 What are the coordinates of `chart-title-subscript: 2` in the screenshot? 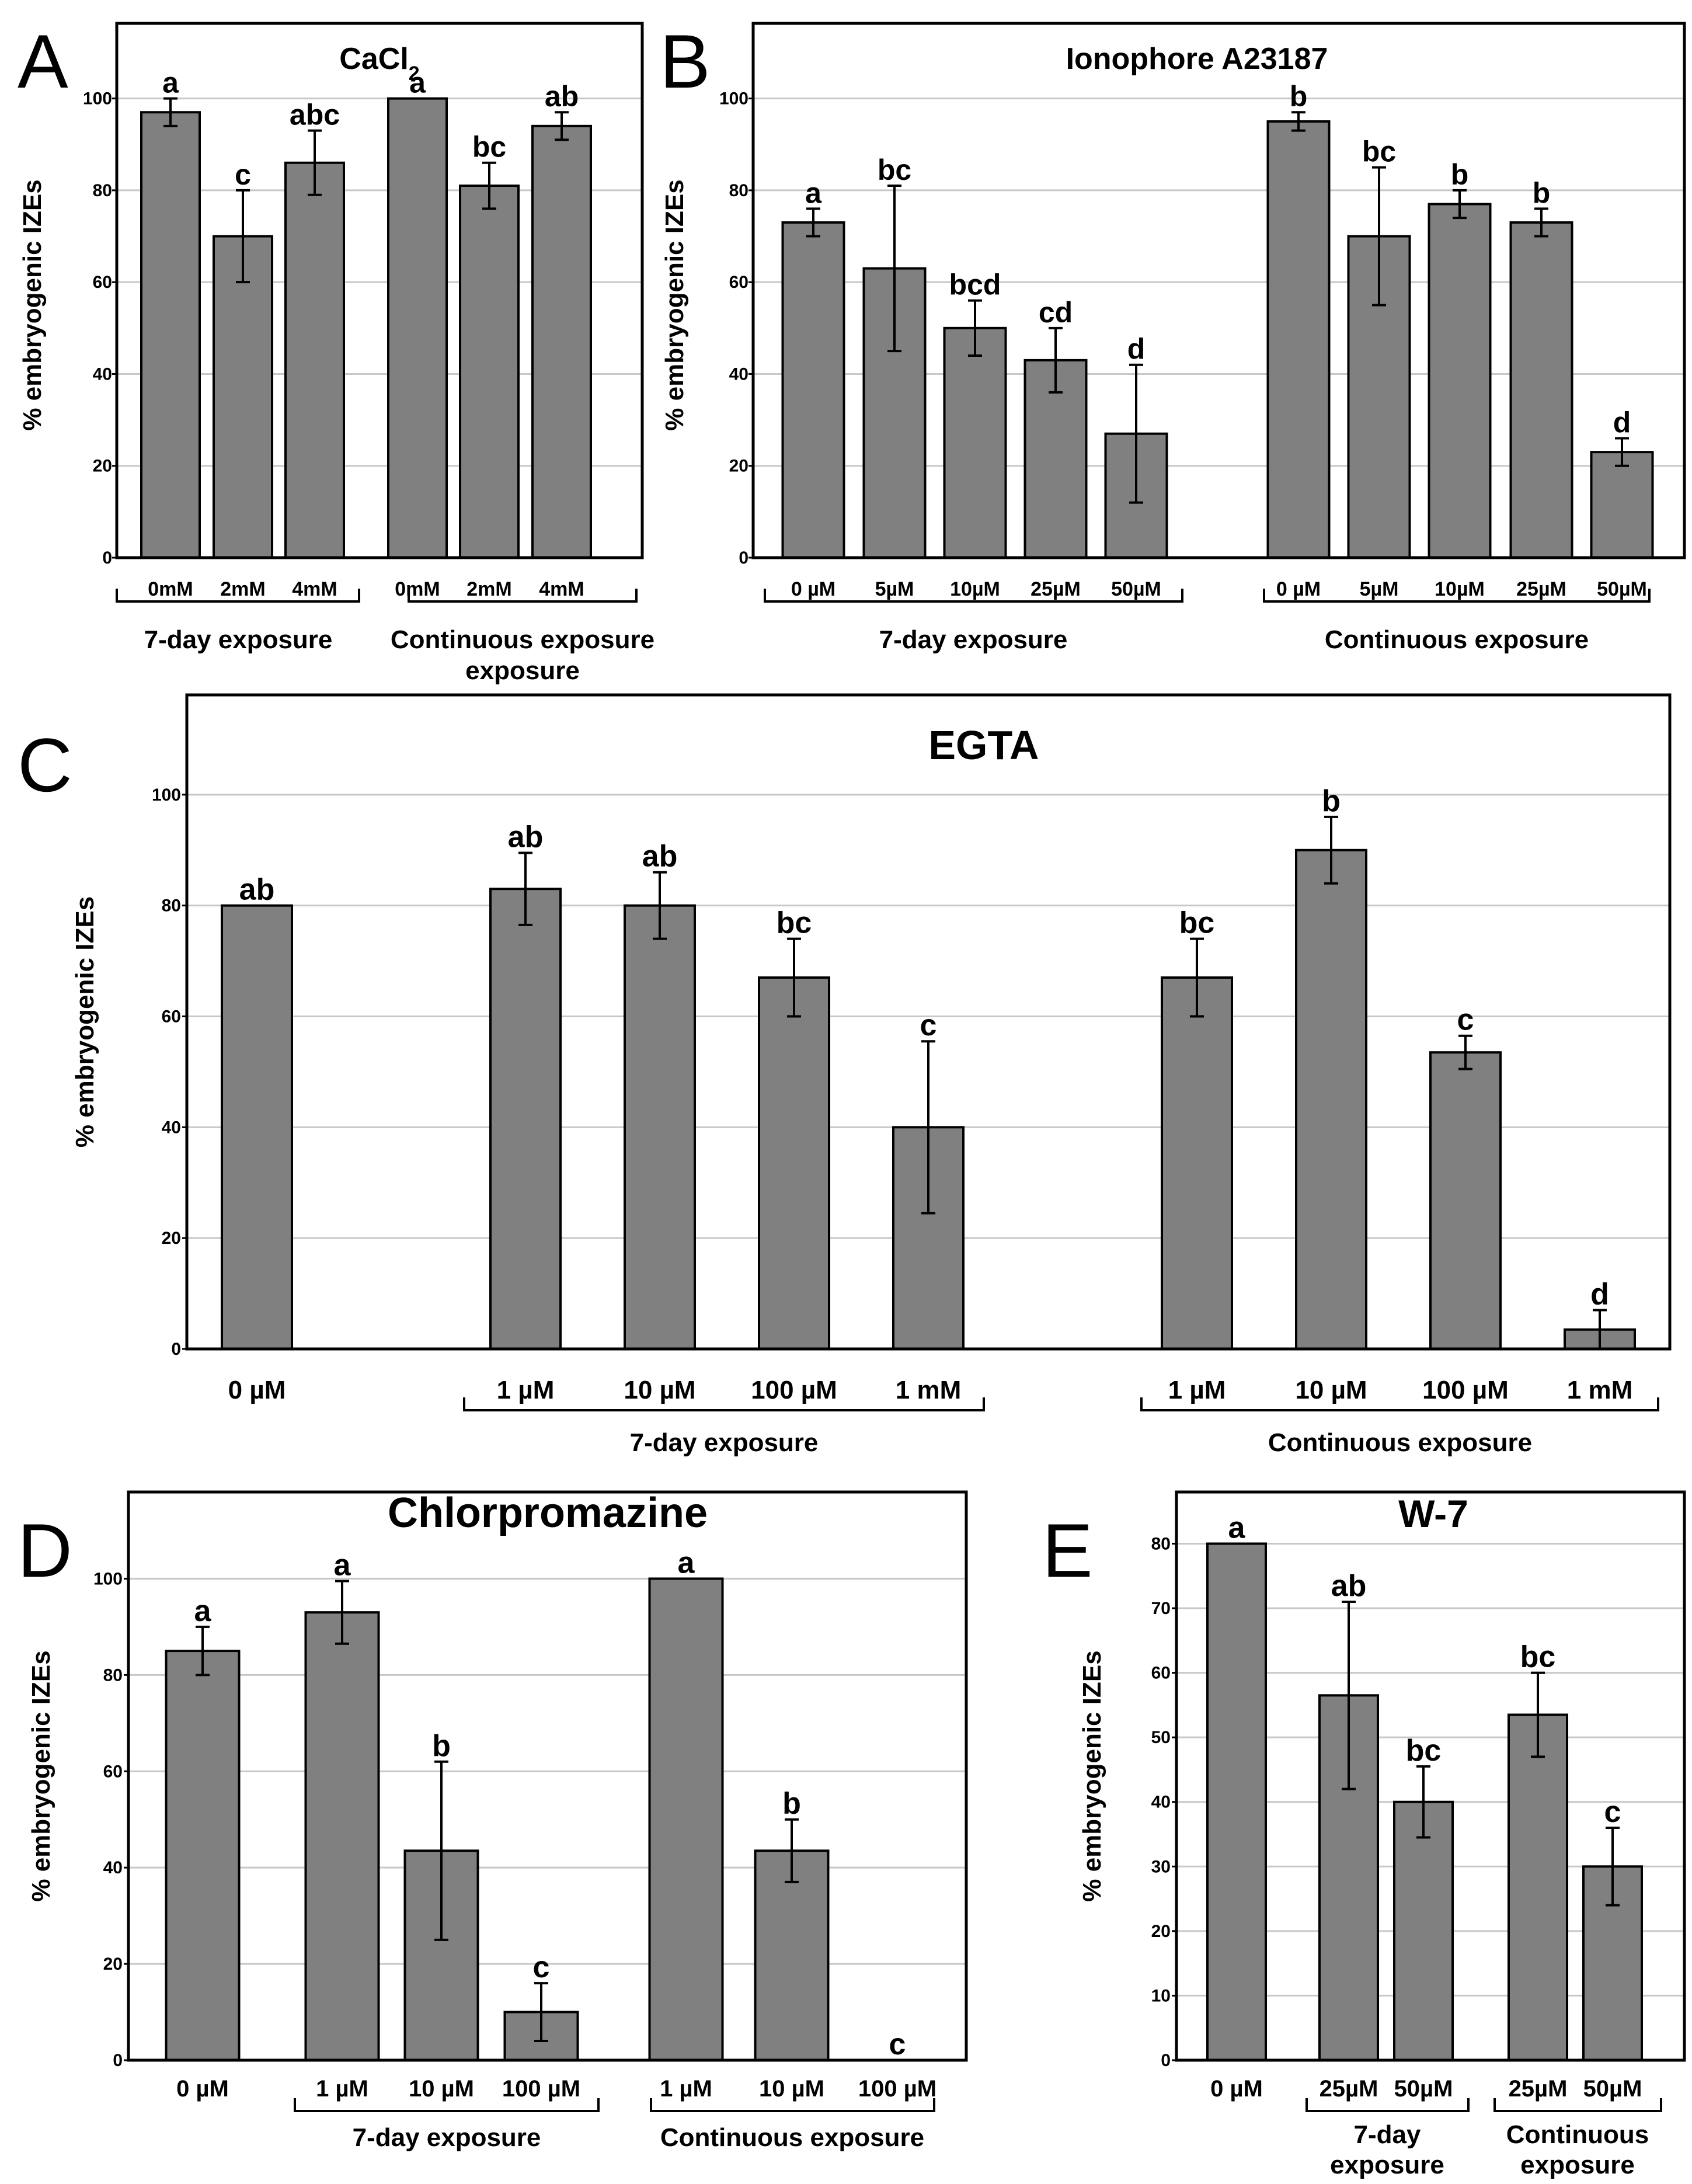 It's located at (414, 73).